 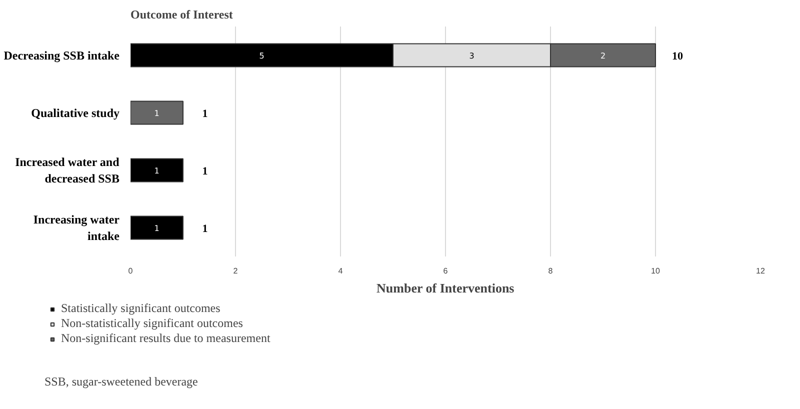 I want to click on data-label: 5, so click(x=261, y=55).